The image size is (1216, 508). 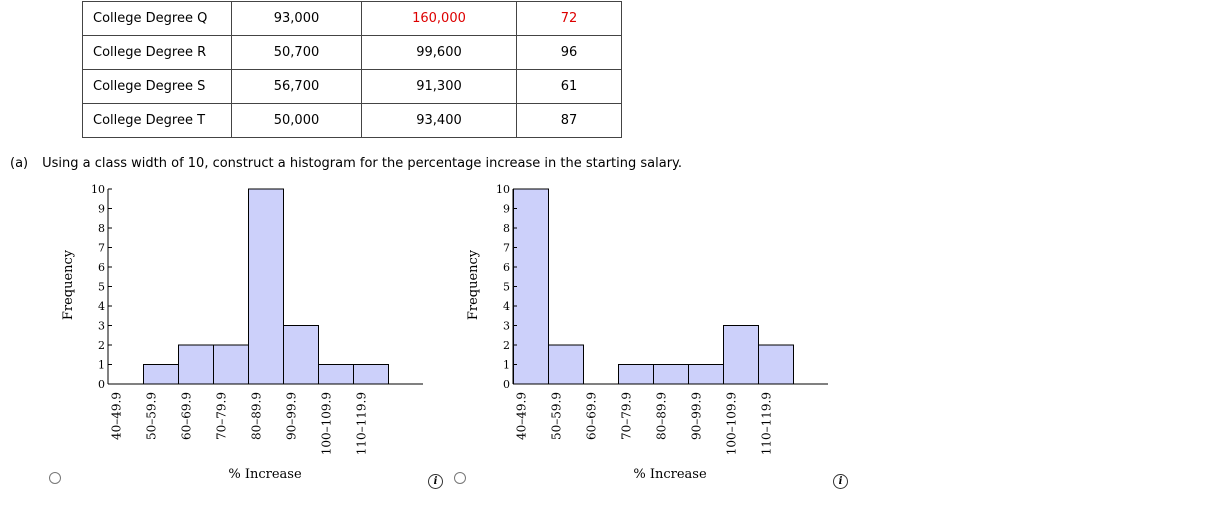 I want to click on table-cell: 99,600, so click(x=439, y=52).